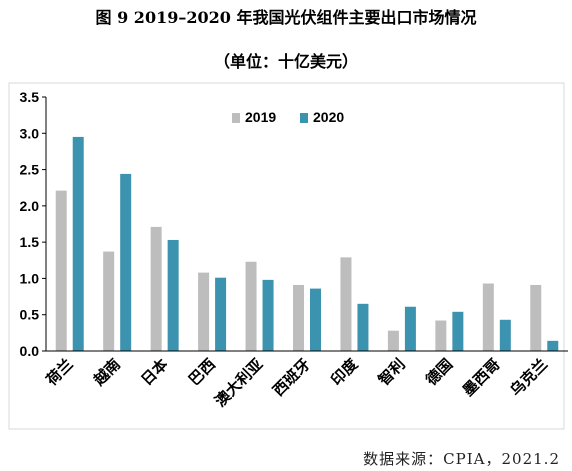 The image size is (572, 471). What do you see at coordinates (30, 242) in the screenshot?
I see `y-tick-label: 1.5` at bounding box center [30, 242].